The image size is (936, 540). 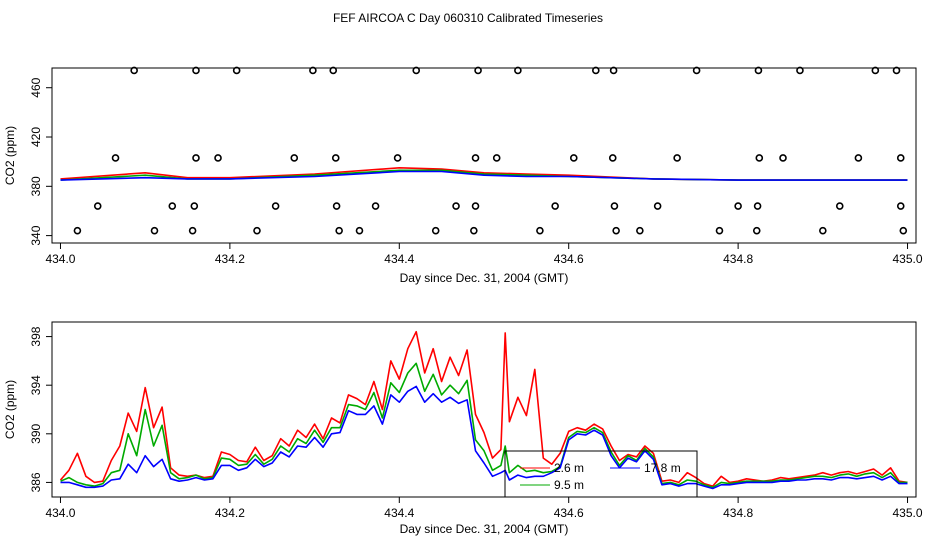 I want to click on legend-box, so click(x=601, y=474).